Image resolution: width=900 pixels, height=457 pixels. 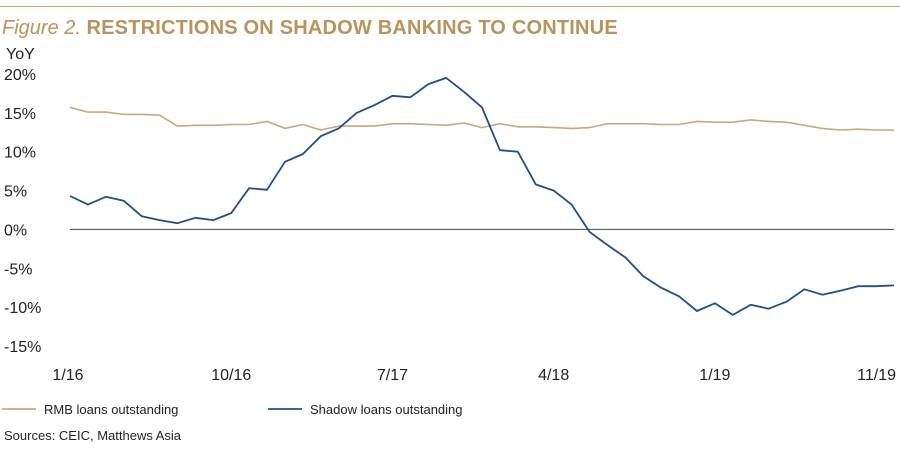 I want to click on x-tick-label: 4/18, so click(x=553, y=375).